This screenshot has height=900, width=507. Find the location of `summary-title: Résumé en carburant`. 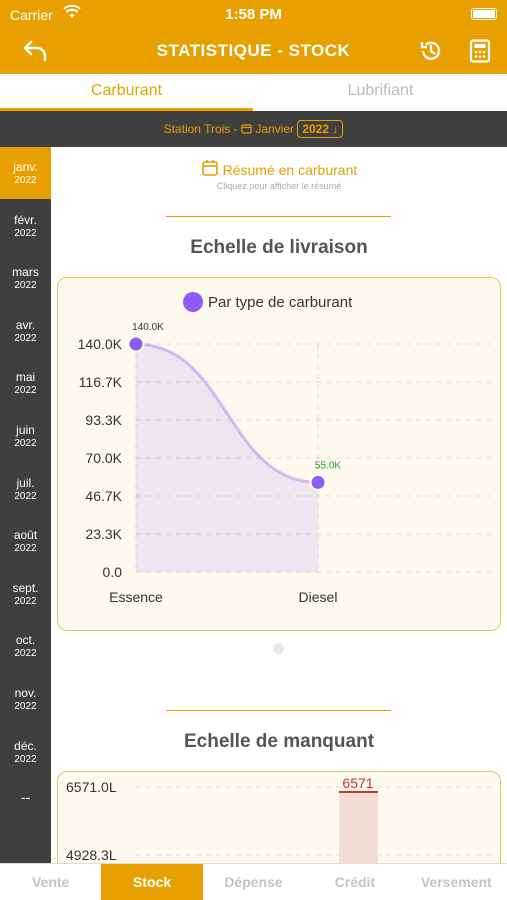

summary-title: Résumé en carburant is located at coordinates (290, 170).